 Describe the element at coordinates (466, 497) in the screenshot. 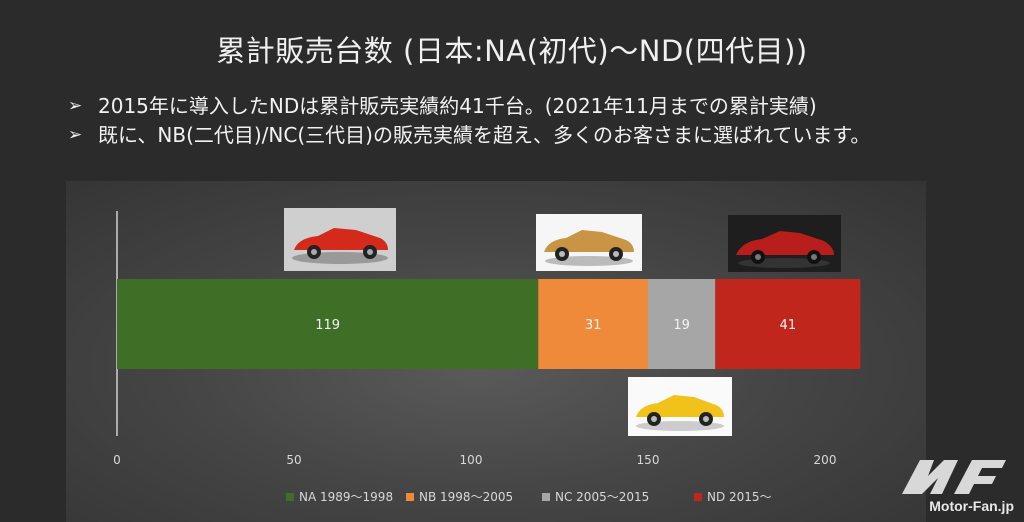

I see `legend-label-2: NB 1998〜2005` at that location.